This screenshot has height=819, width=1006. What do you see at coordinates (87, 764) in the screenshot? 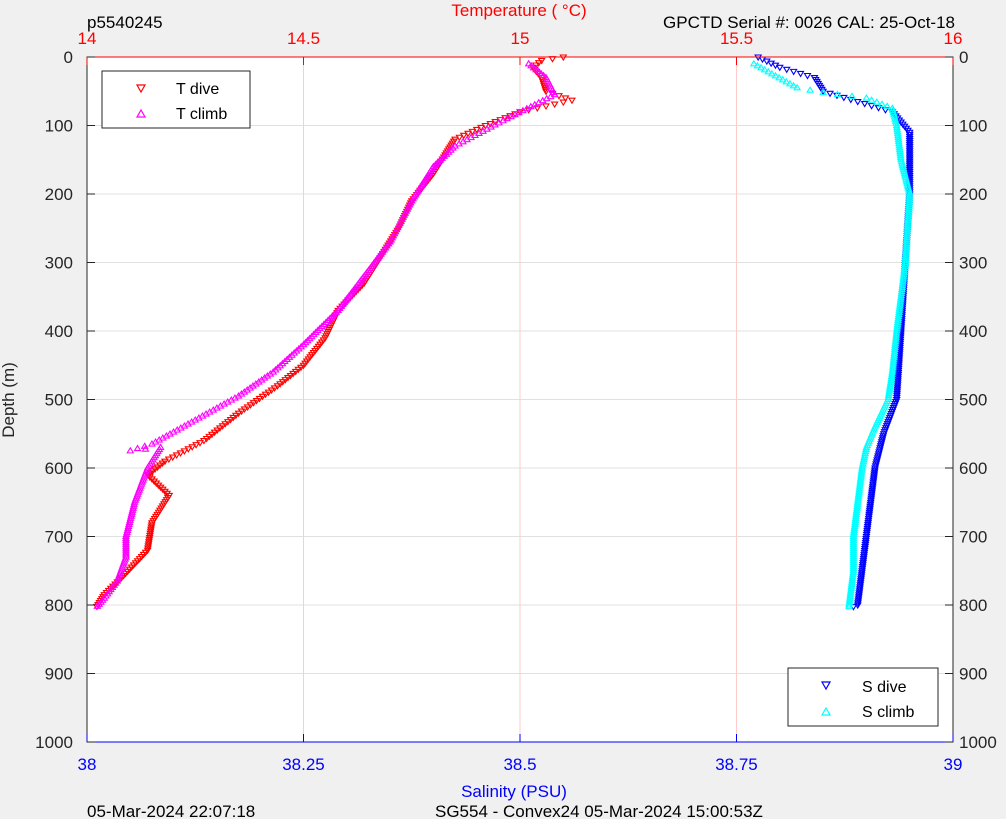
I see `salinity-tick-label: 38` at bounding box center [87, 764].